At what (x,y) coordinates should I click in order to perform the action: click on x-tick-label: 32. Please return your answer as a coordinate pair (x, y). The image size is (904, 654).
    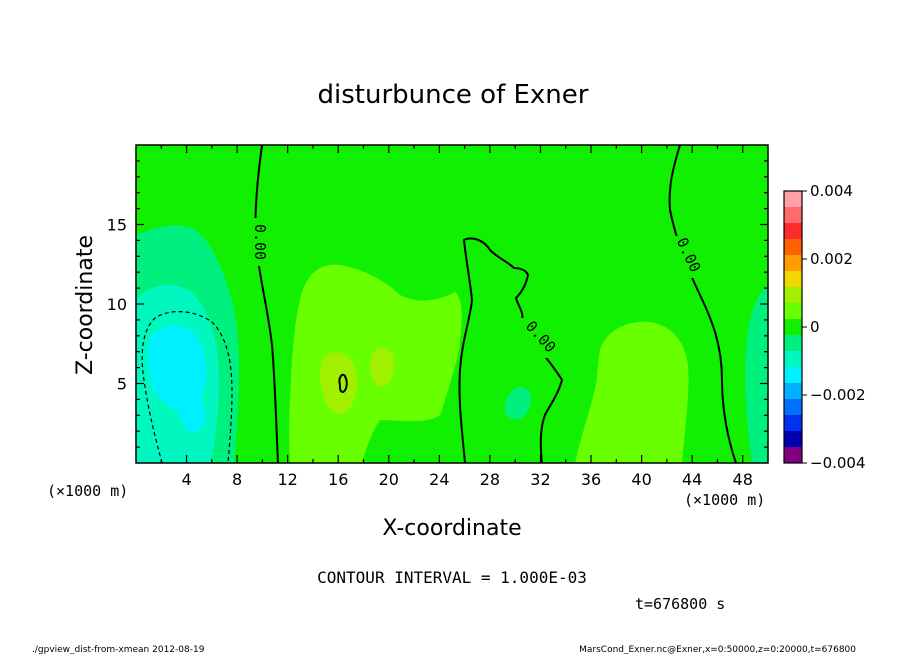
    Looking at the image, I should click on (540, 479).